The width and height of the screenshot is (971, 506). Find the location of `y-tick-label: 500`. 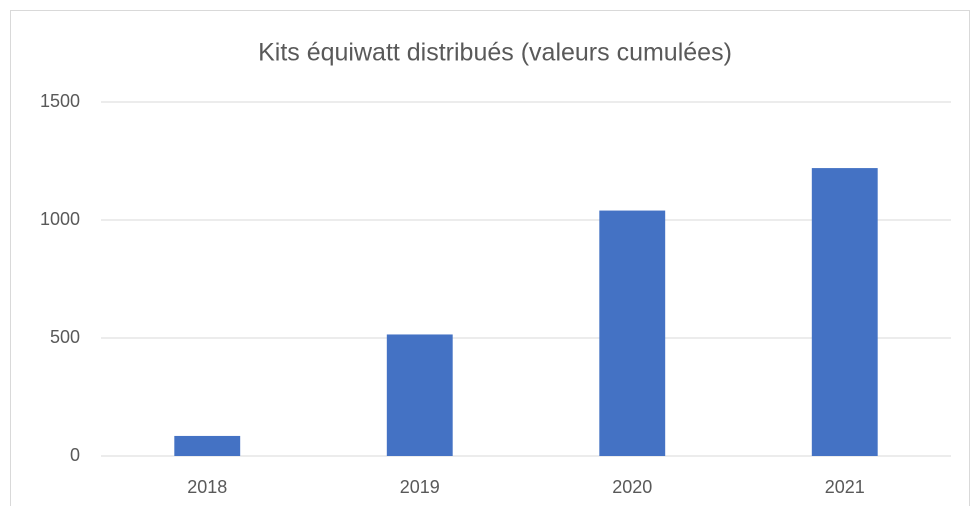

y-tick-label: 500 is located at coordinates (65, 337).